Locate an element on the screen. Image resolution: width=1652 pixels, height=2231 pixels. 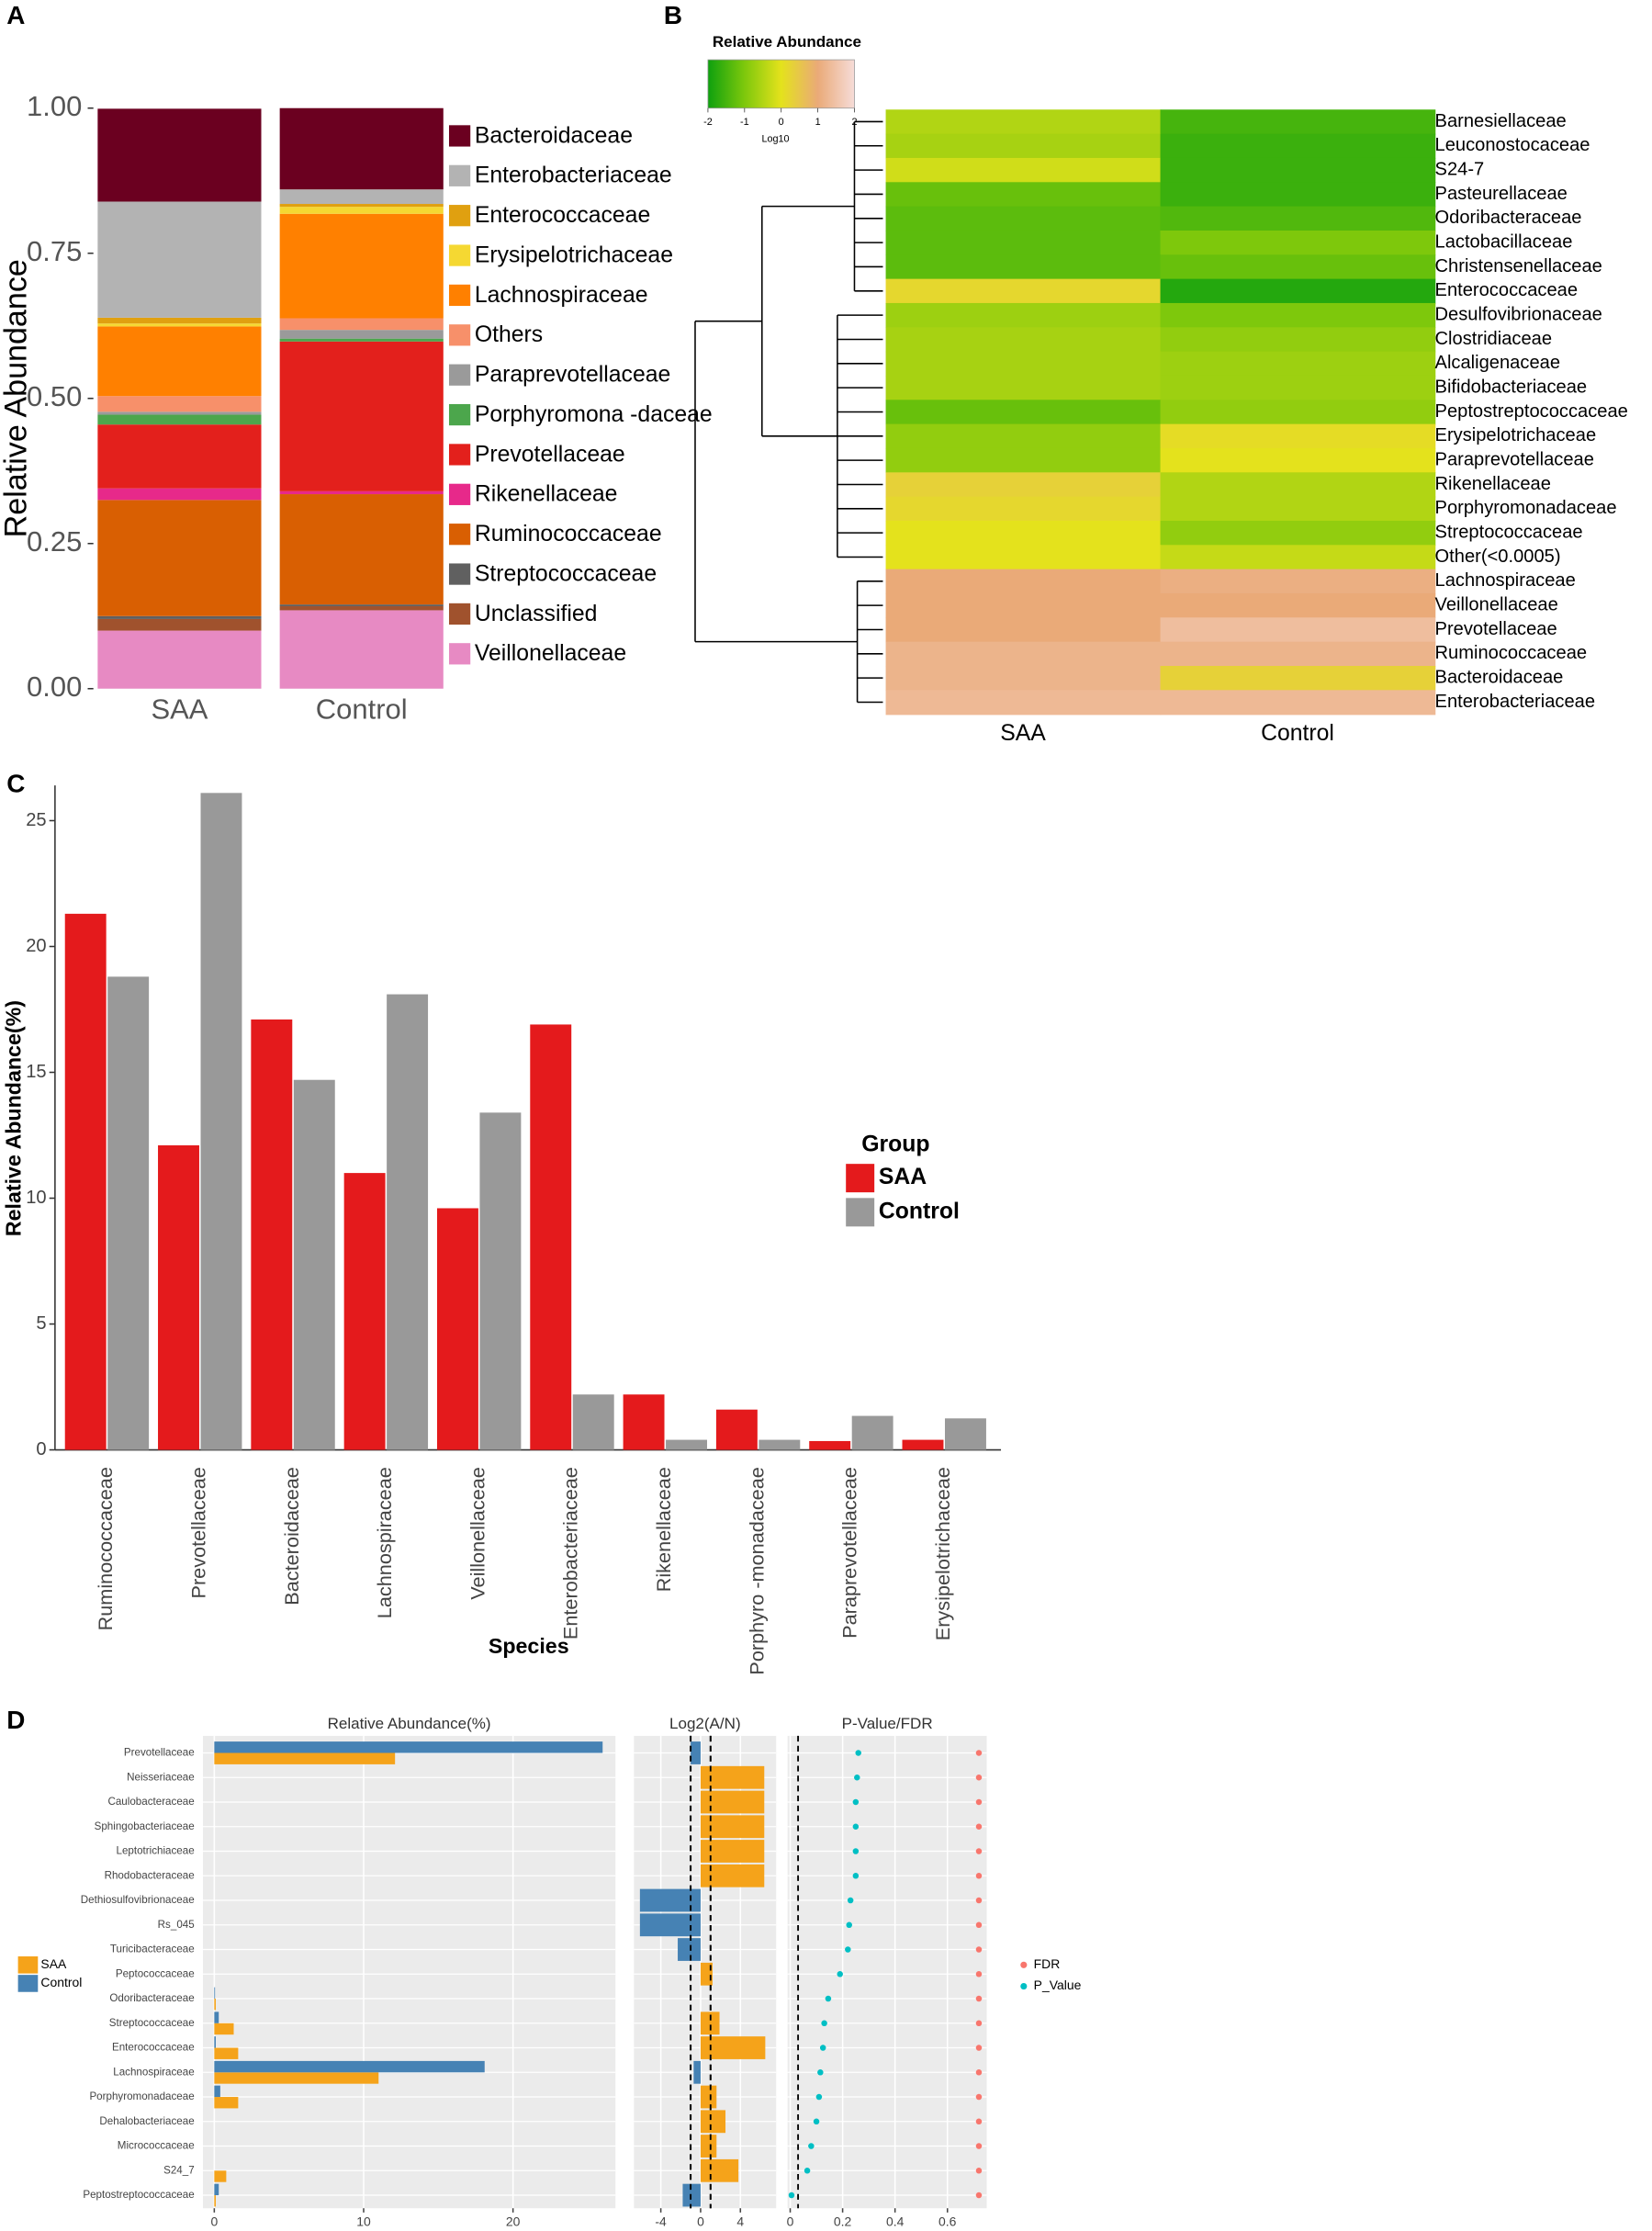
y-tick-label: 0.25 is located at coordinates (54, 541).